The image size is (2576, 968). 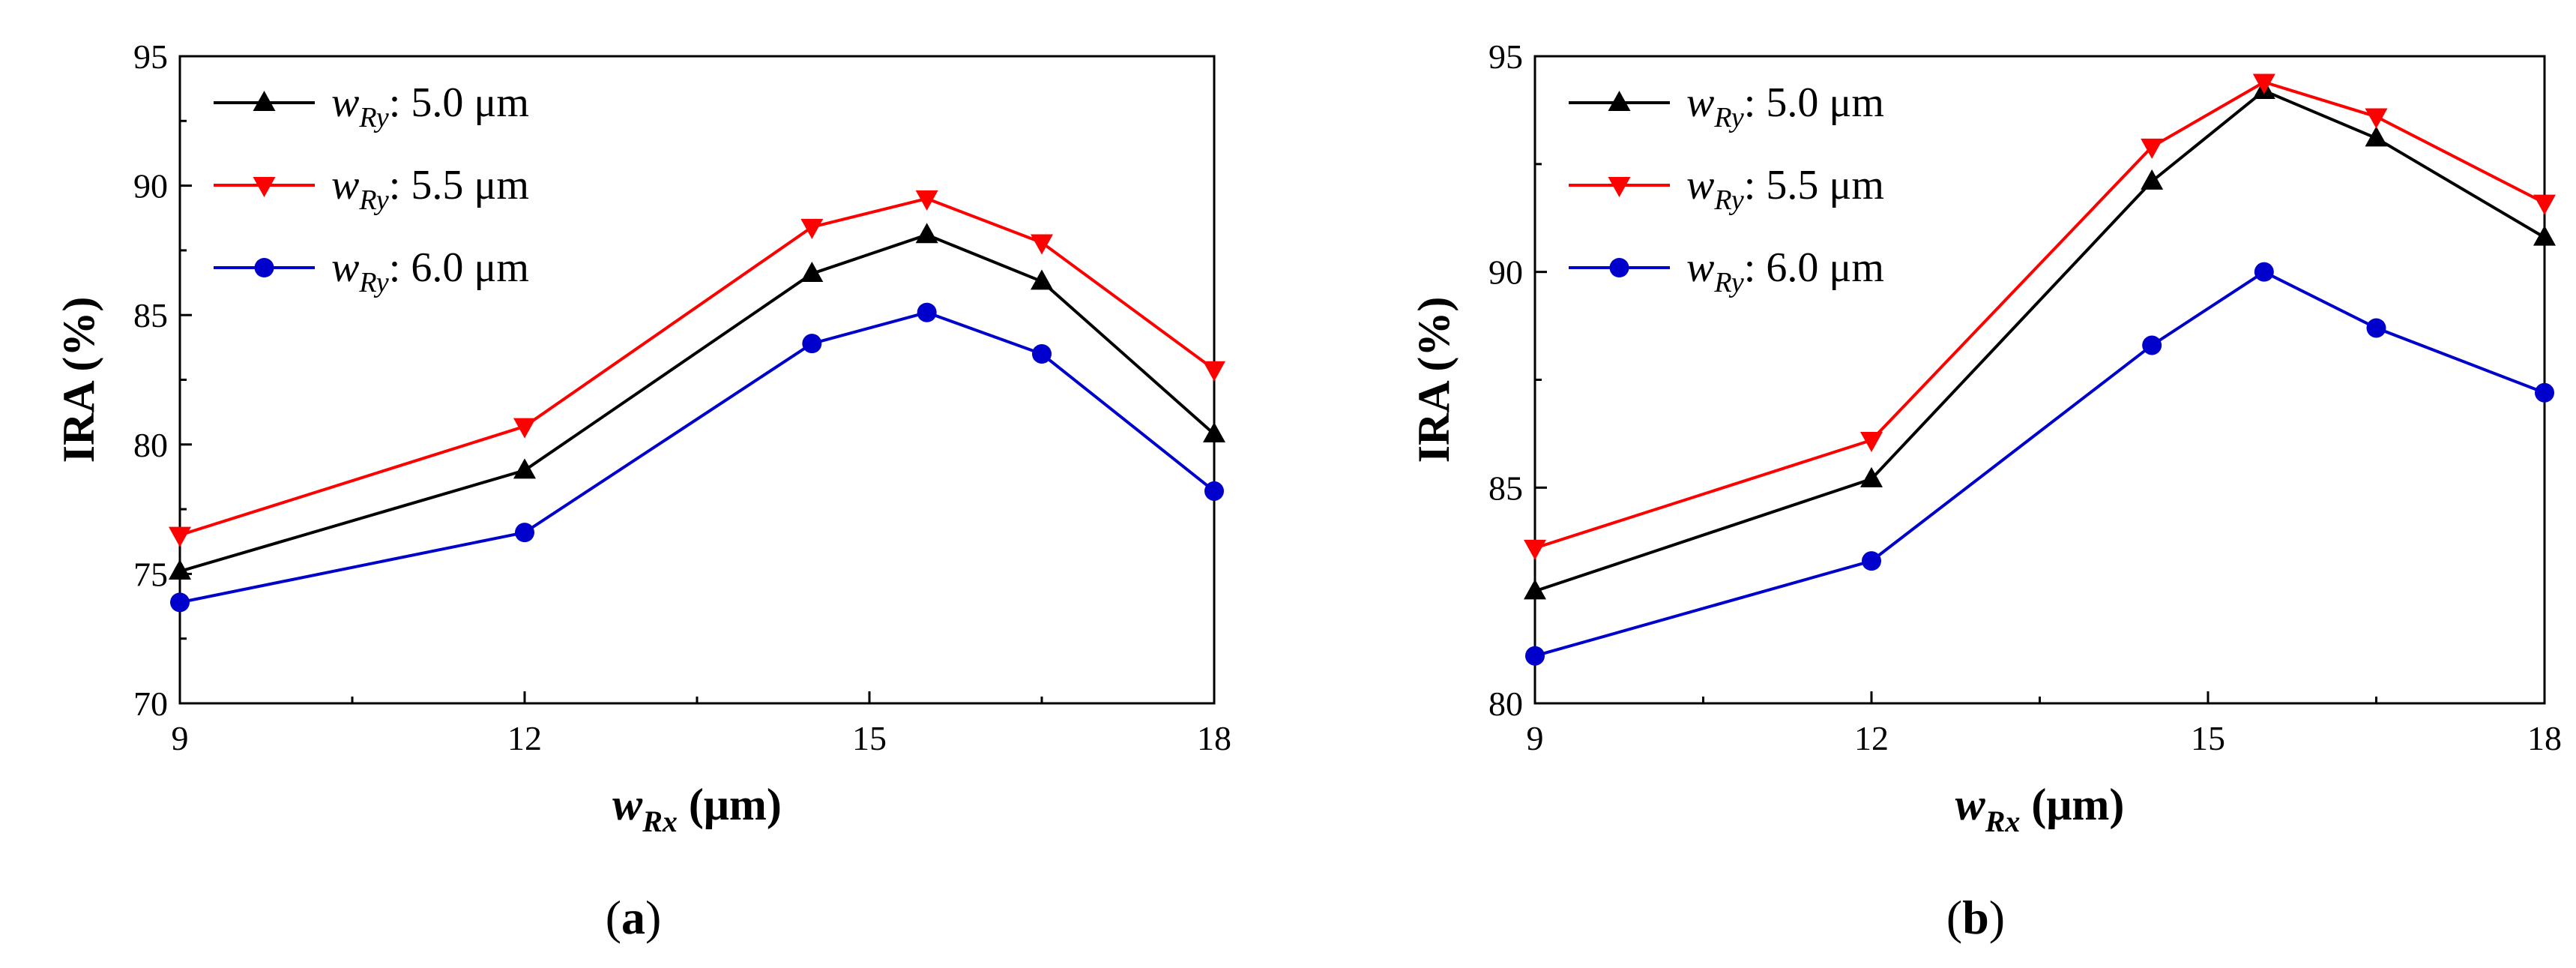 What do you see at coordinates (1976, 917) in the screenshot?
I see `panel-caption: (b)` at bounding box center [1976, 917].